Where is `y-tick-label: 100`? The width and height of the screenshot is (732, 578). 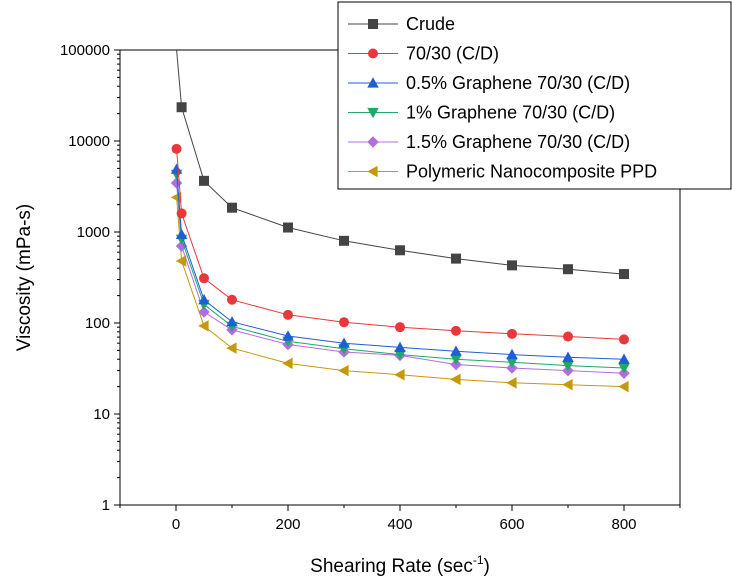
y-tick-label: 100 is located at coordinates (97, 323).